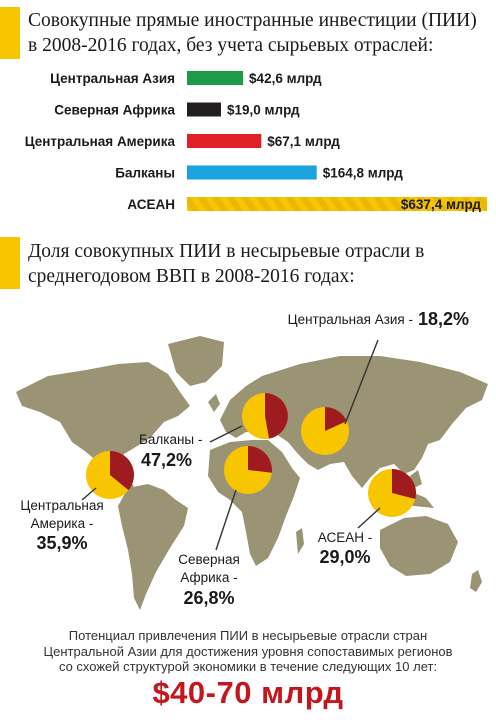 The width and height of the screenshot is (496, 724). What do you see at coordinates (336, 419) in the screenshot?
I see `pie-region-0-slice` at bounding box center [336, 419].